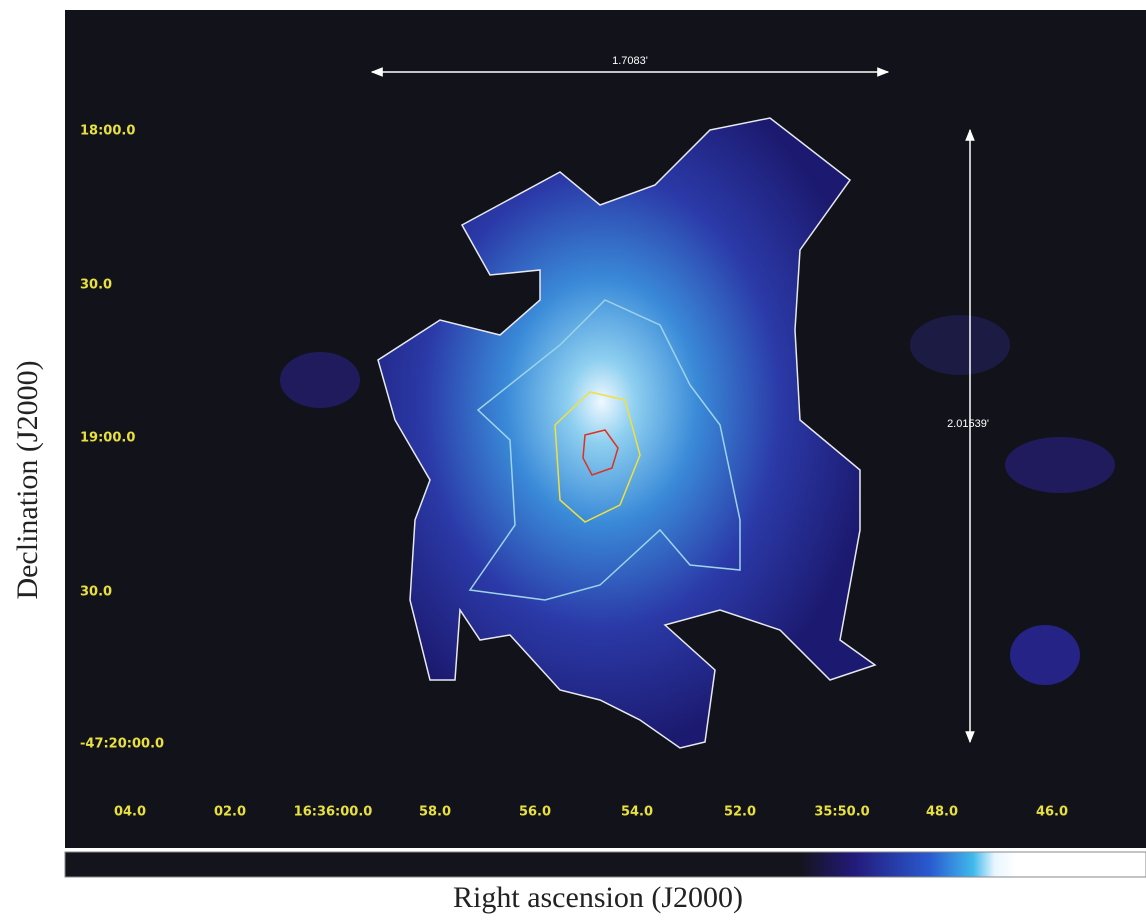 The image size is (1146, 922). Describe the element at coordinates (740, 812) in the screenshot. I see `x-tick-label: 52.0` at that location.